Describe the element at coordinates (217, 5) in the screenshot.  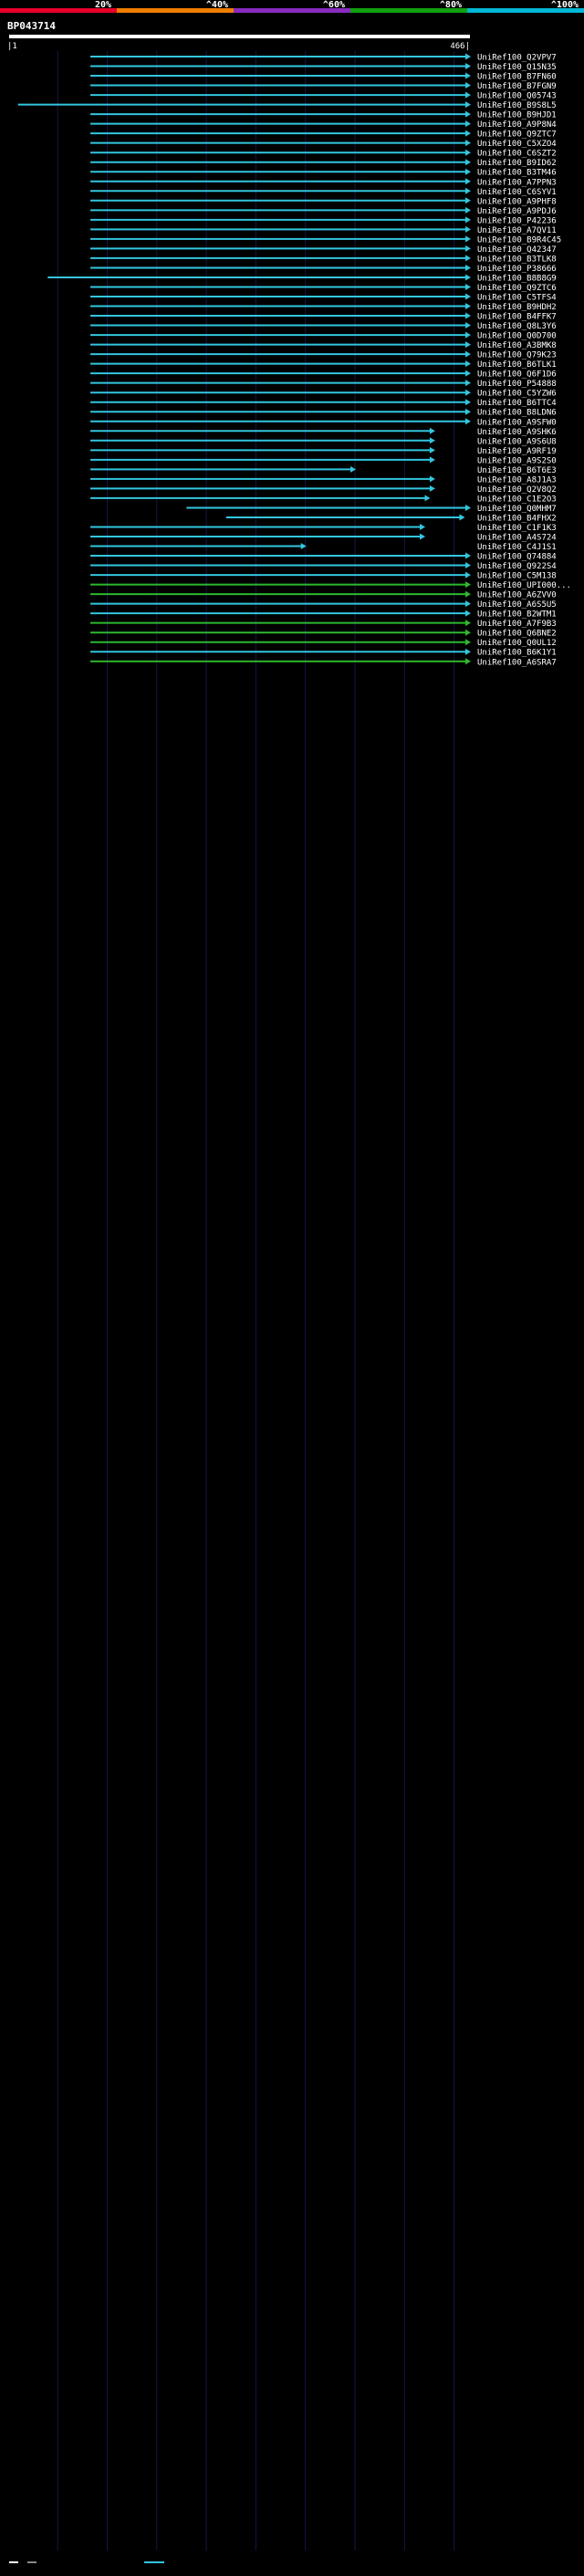
I see `legend-label: ^40%` at that location.